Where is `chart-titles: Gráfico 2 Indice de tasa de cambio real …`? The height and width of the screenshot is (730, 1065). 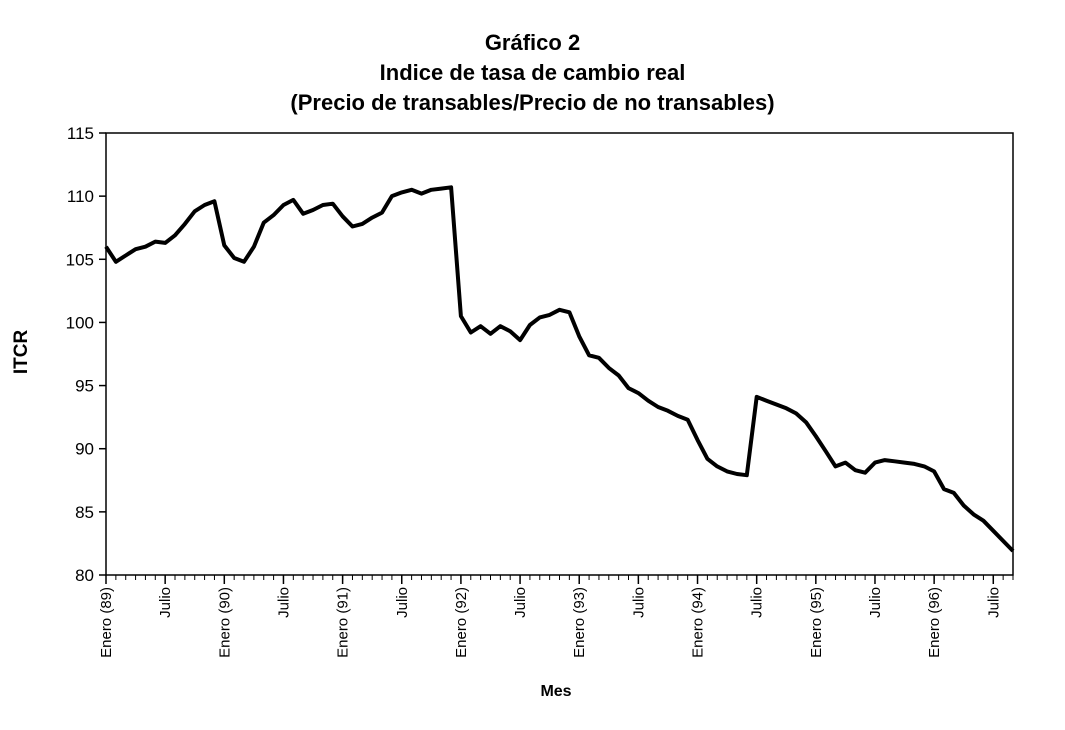 chart-titles: Gráfico 2 Indice de tasa de cambio real … is located at coordinates (532, 73).